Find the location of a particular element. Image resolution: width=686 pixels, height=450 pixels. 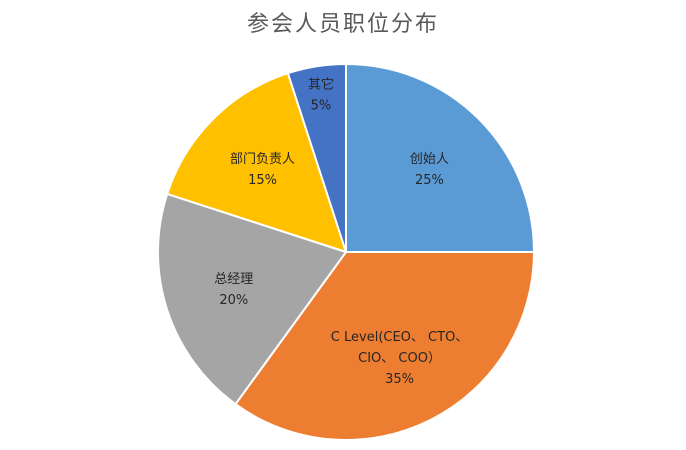

slice-label-1: 创始人 25% is located at coordinates (429, 170).